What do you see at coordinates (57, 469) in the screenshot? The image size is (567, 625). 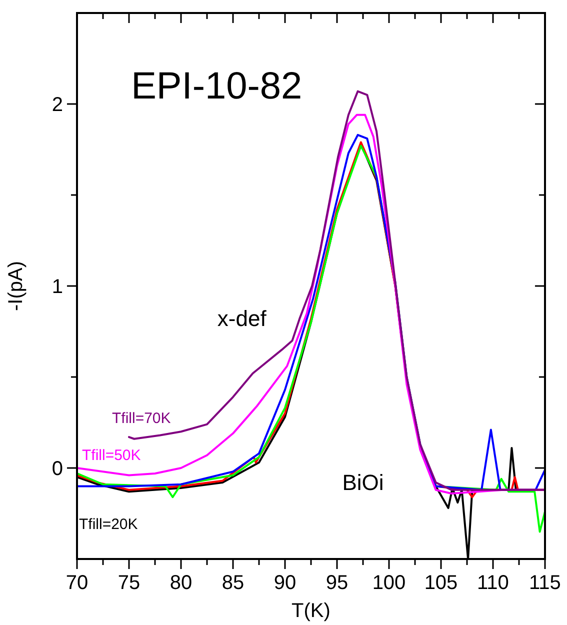 I see `y-tick-label: 0` at bounding box center [57, 469].